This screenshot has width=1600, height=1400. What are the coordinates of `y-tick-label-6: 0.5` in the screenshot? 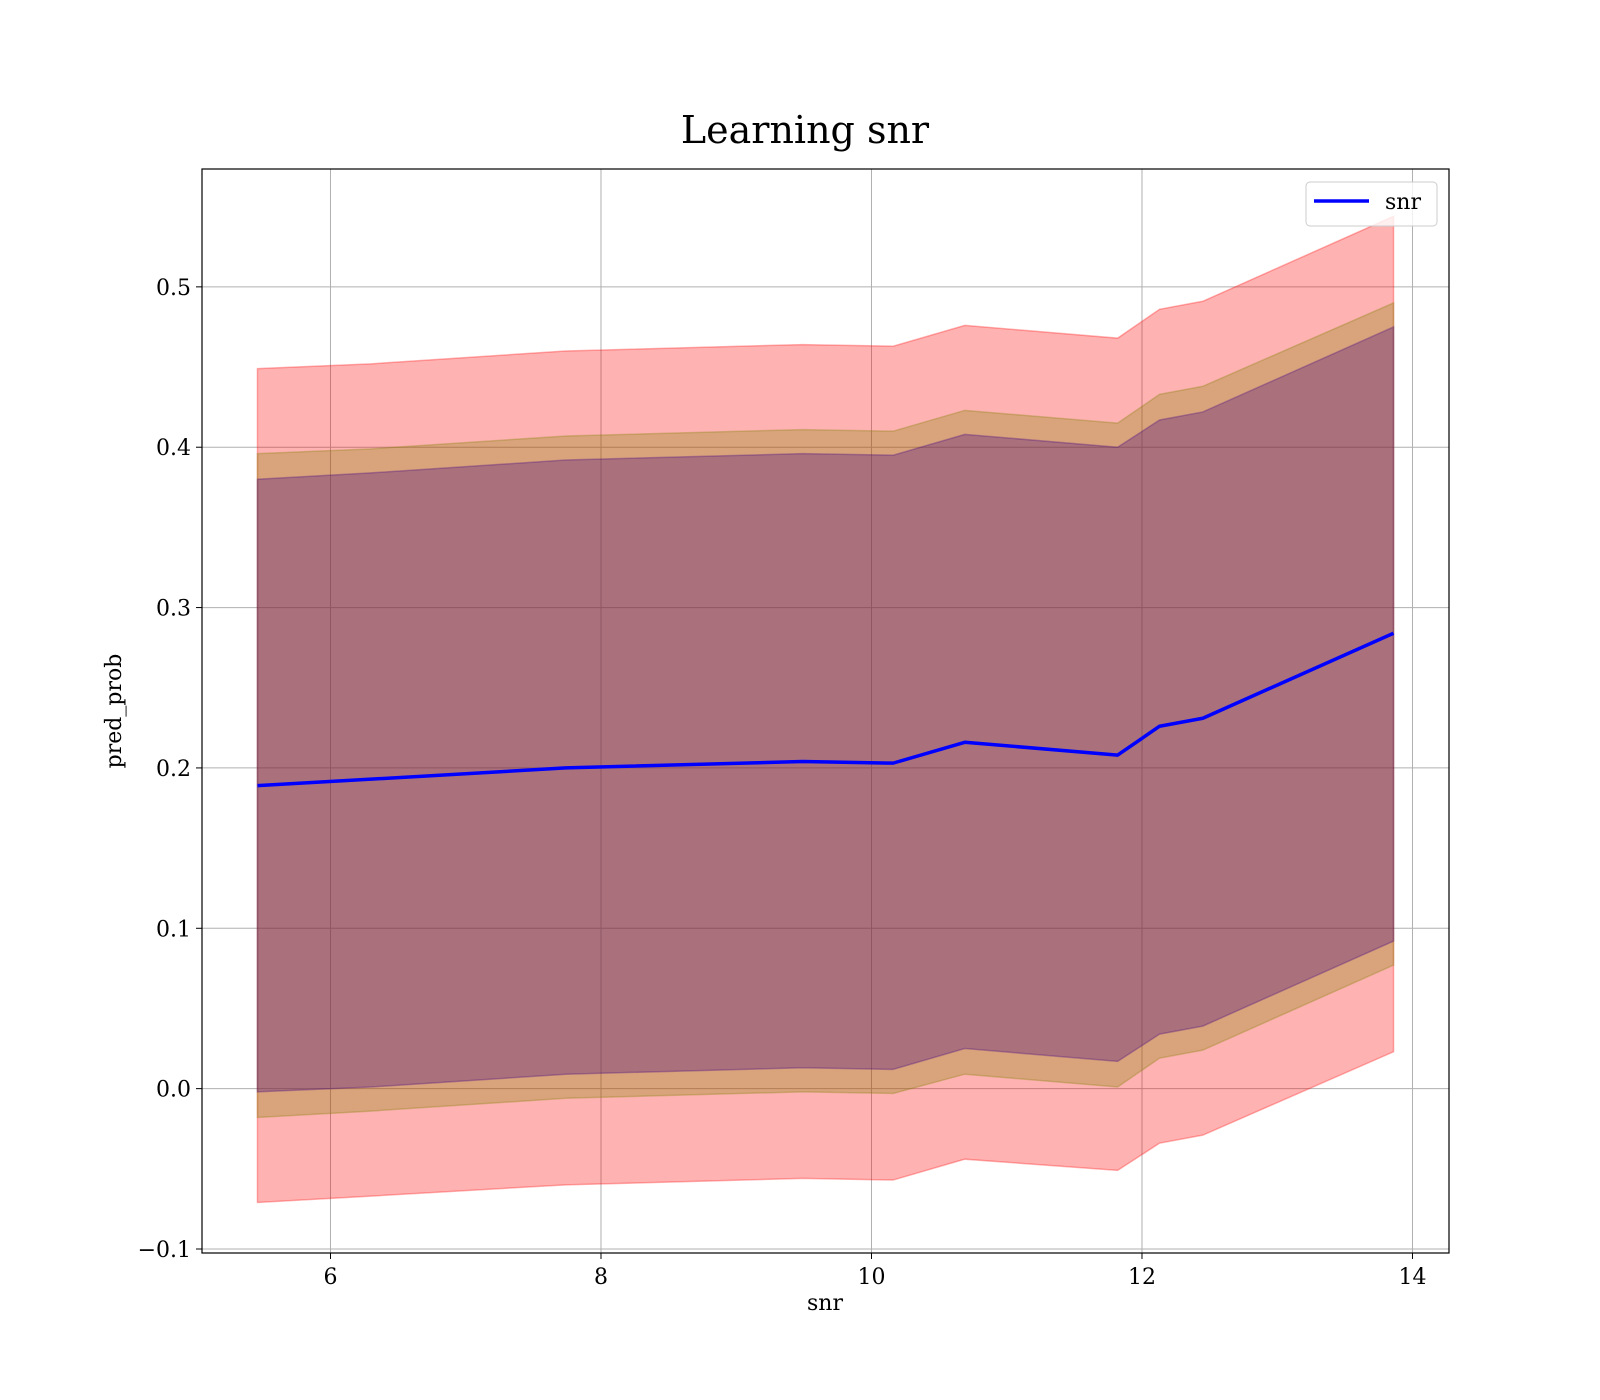 It's located at (173, 288).